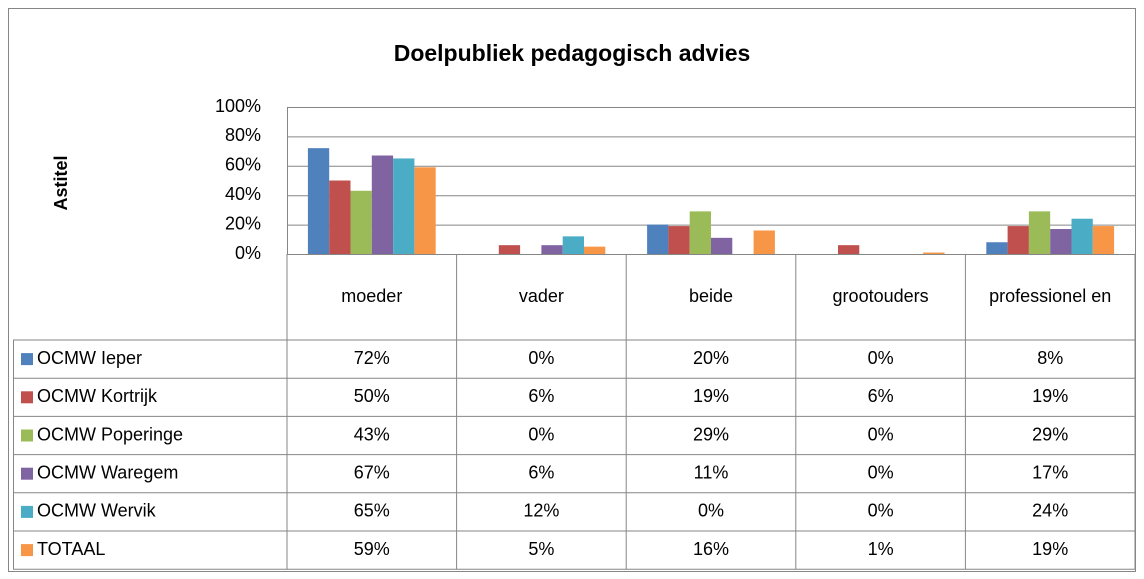  Describe the element at coordinates (881, 549) in the screenshot. I see `table-value: 1%` at that location.